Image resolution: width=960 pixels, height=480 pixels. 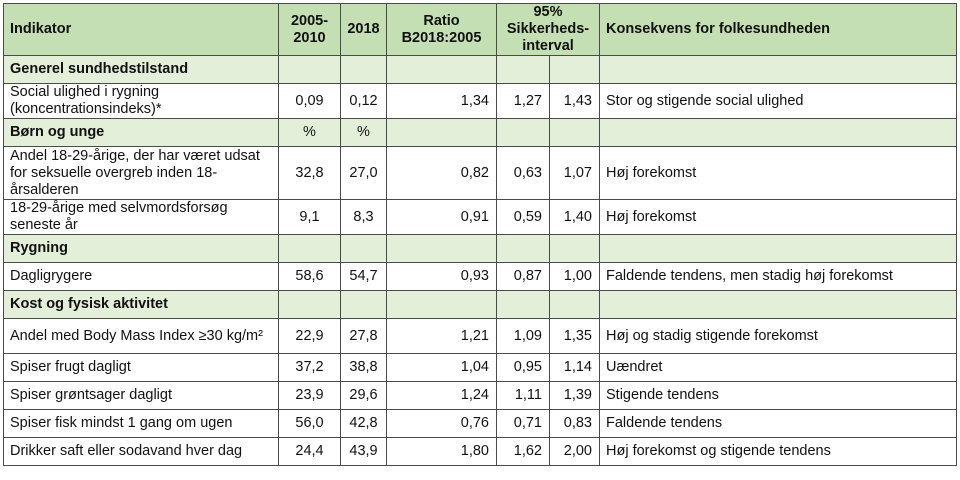 What do you see at coordinates (441, 336) in the screenshot?
I see `ratio-cell: 1,21` at bounding box center [441, 336].